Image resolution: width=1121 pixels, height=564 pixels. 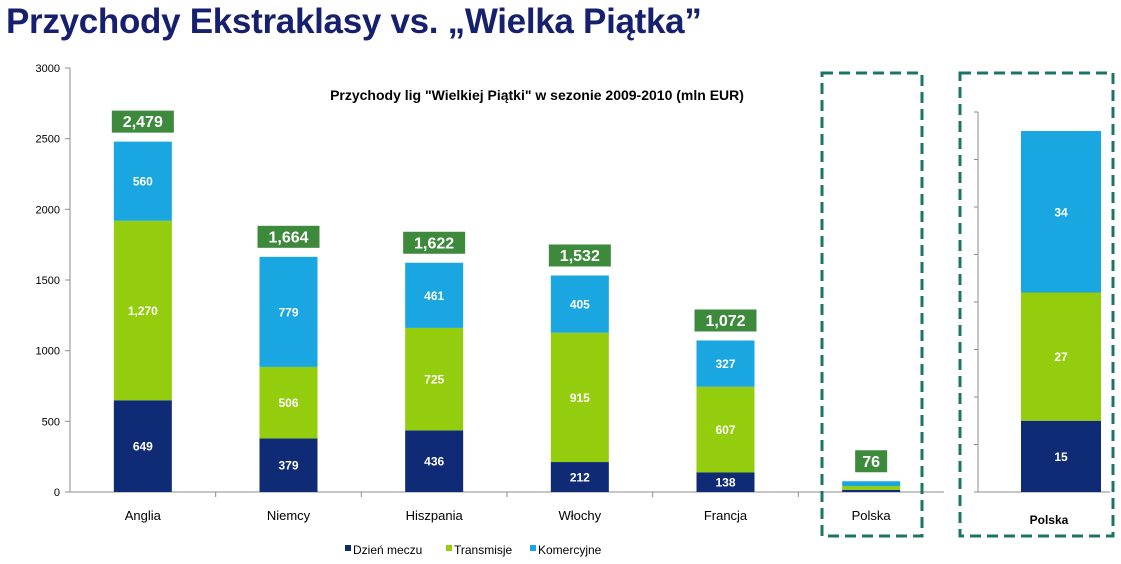 I want to click on bar-francja-dzien-meczu, so click(x=725, y=482).